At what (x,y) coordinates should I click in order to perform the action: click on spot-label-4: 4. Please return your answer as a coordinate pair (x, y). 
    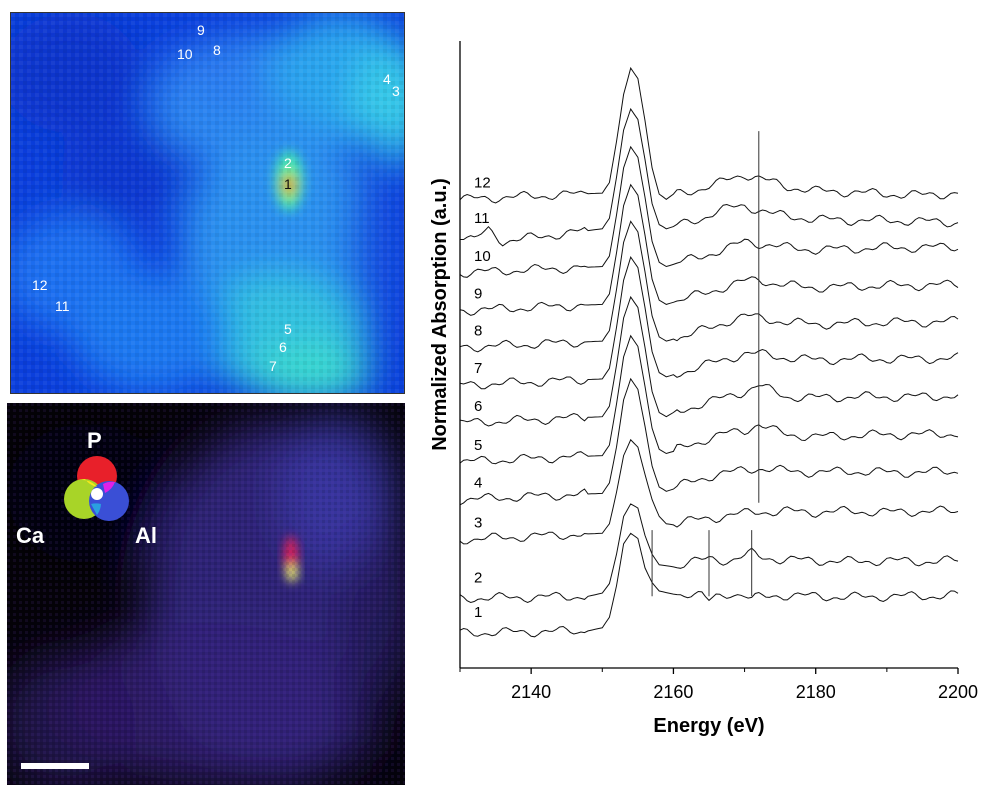
    Looking at the image, I should click on (387, 79).